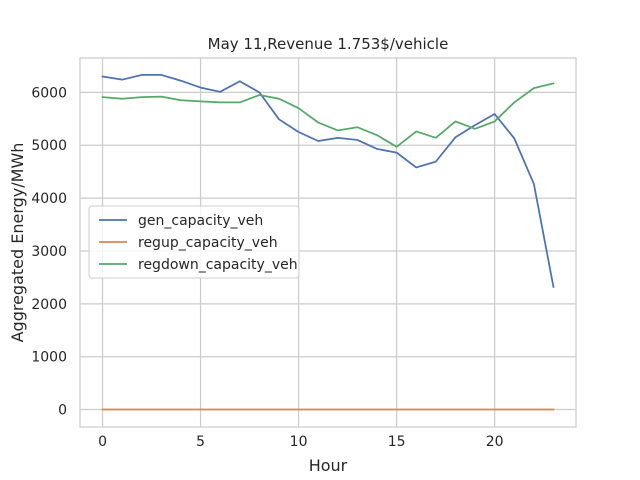 This screenshot has width=640, height=480. Describe the element at coordinates (102, 442) in the screenshot. I see `x-tick-label: 0` at that location.